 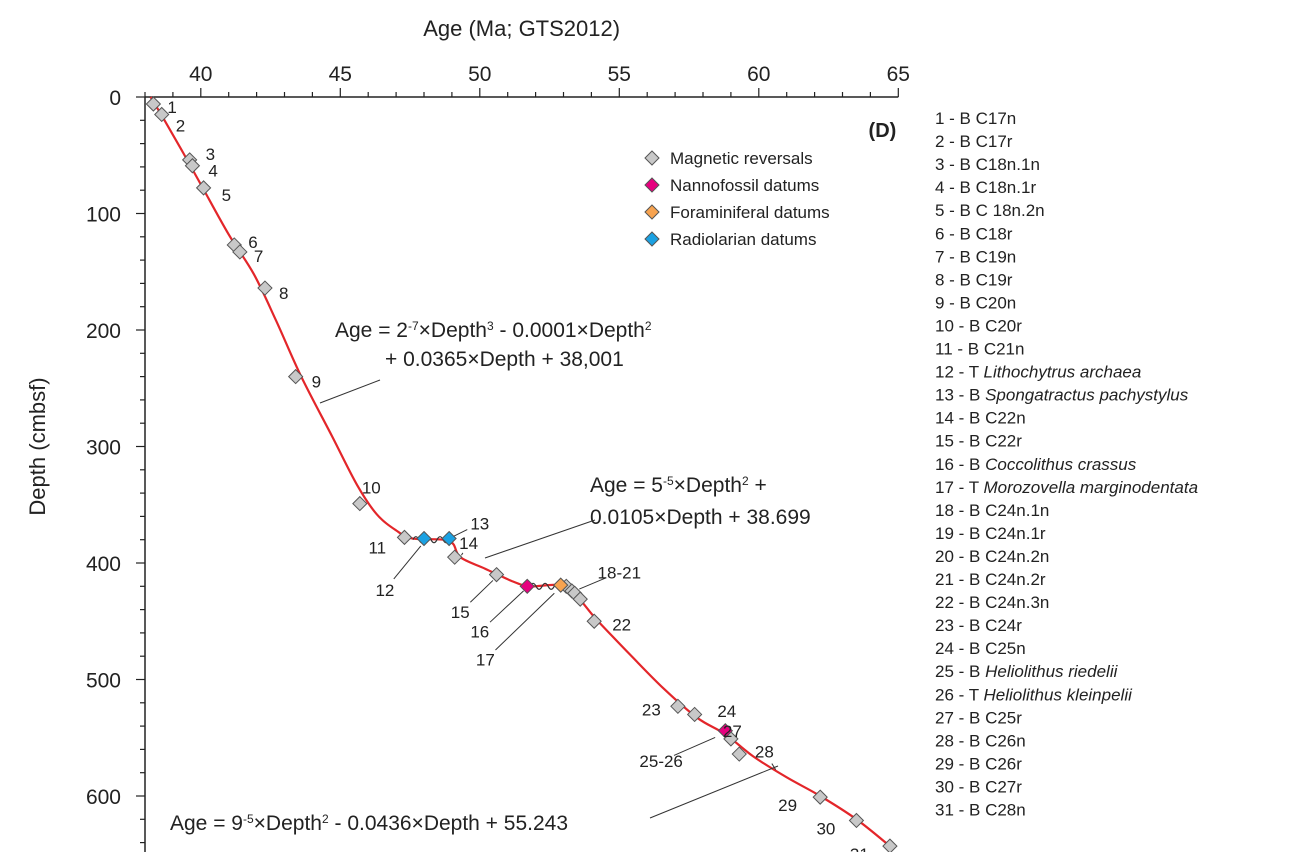 I want to click on datum-list-item: 27 - B C25r, so click(x=978, y=717).